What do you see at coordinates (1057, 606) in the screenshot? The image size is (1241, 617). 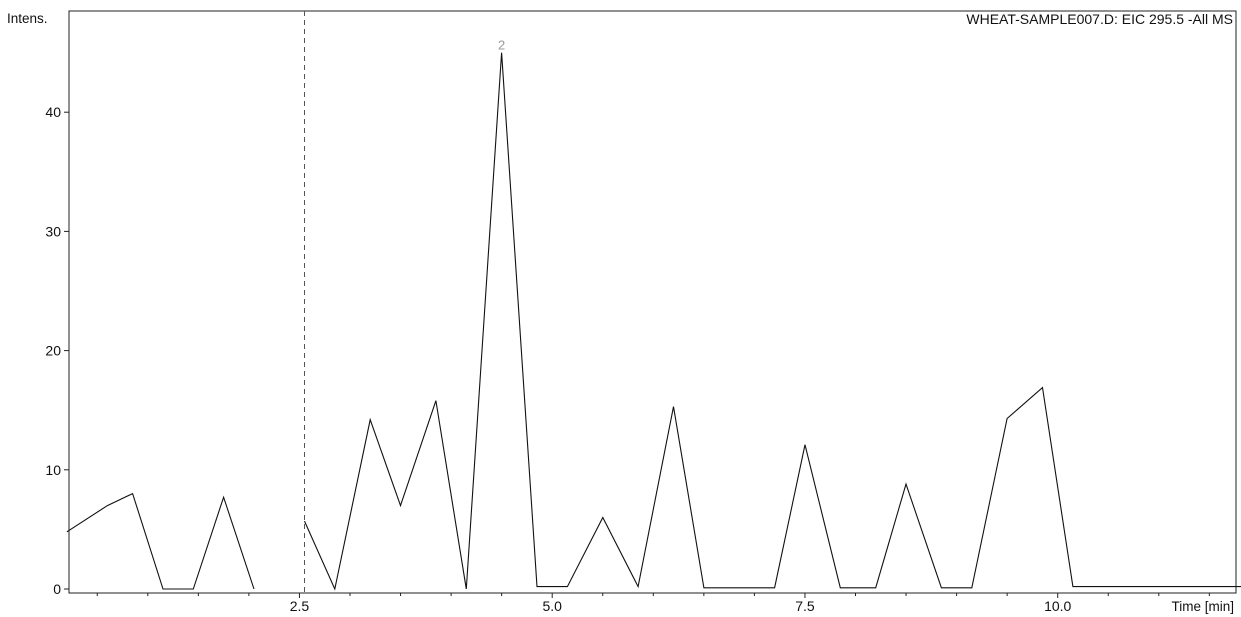 I see `x-tick-label: 10.0` at bounding box center [1057, 606].